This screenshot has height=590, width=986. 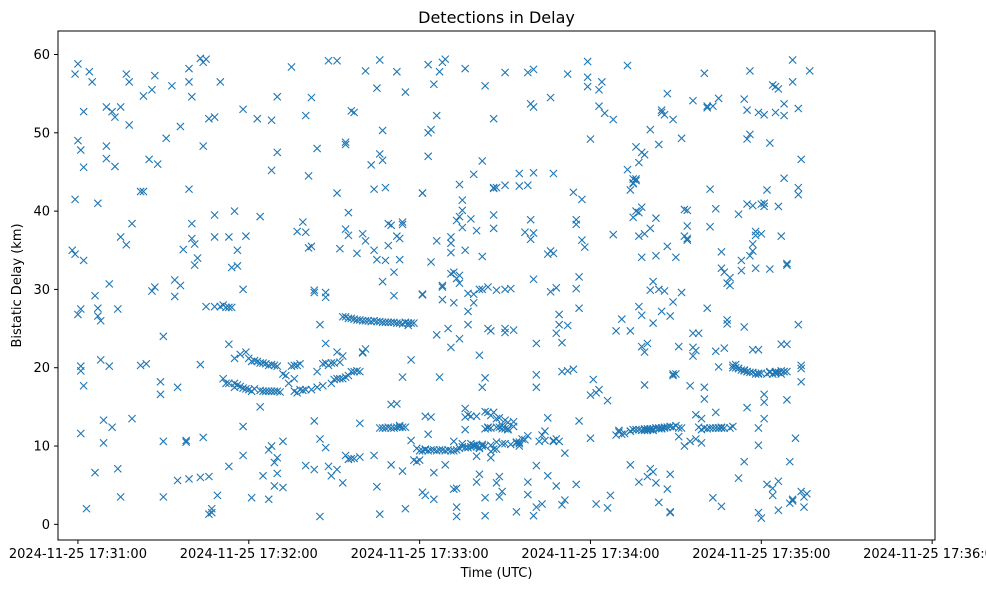 I want to click on x-tick-label-2: 2024-11-25 17:33:00, so click(x=420, y=554).